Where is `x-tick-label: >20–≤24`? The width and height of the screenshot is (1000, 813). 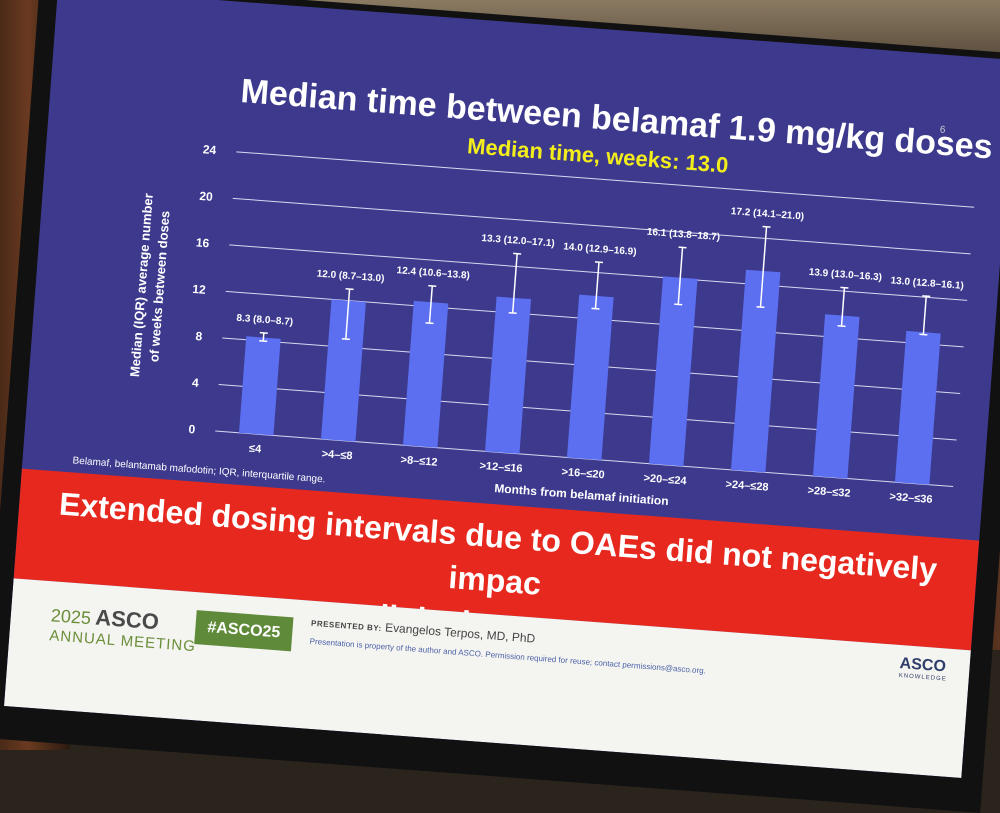
x-tick-label: >20–≤24 is located at coordinates (665, 479).